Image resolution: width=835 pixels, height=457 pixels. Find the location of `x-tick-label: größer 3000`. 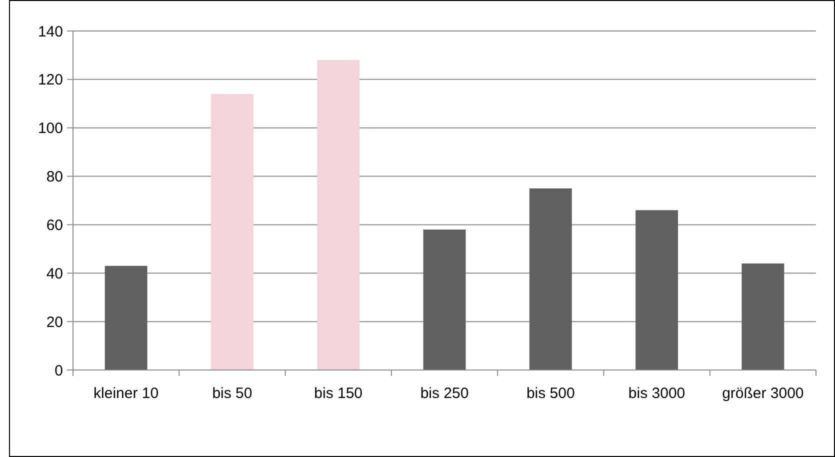

x-tick-label: größer 3000 is located at coordinates (763, 393).